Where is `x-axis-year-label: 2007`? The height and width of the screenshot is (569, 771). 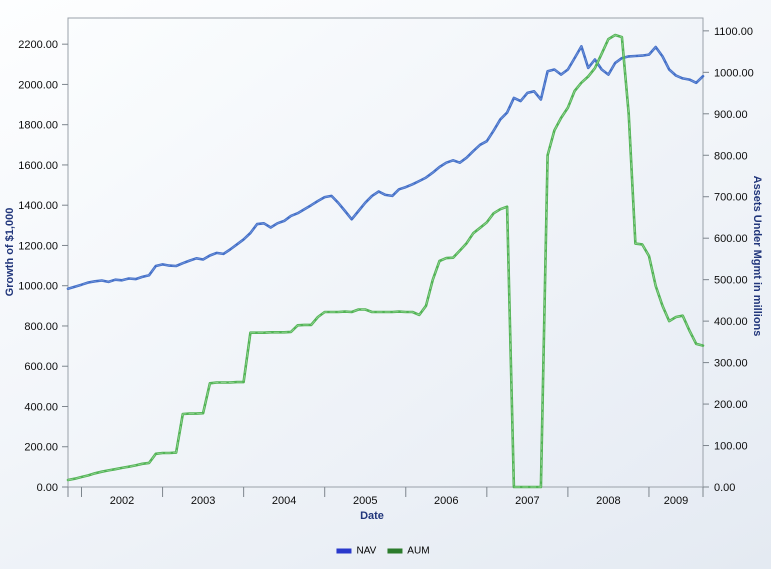
x-axis-year-label: 2007 is located at coordinates (527, 501).